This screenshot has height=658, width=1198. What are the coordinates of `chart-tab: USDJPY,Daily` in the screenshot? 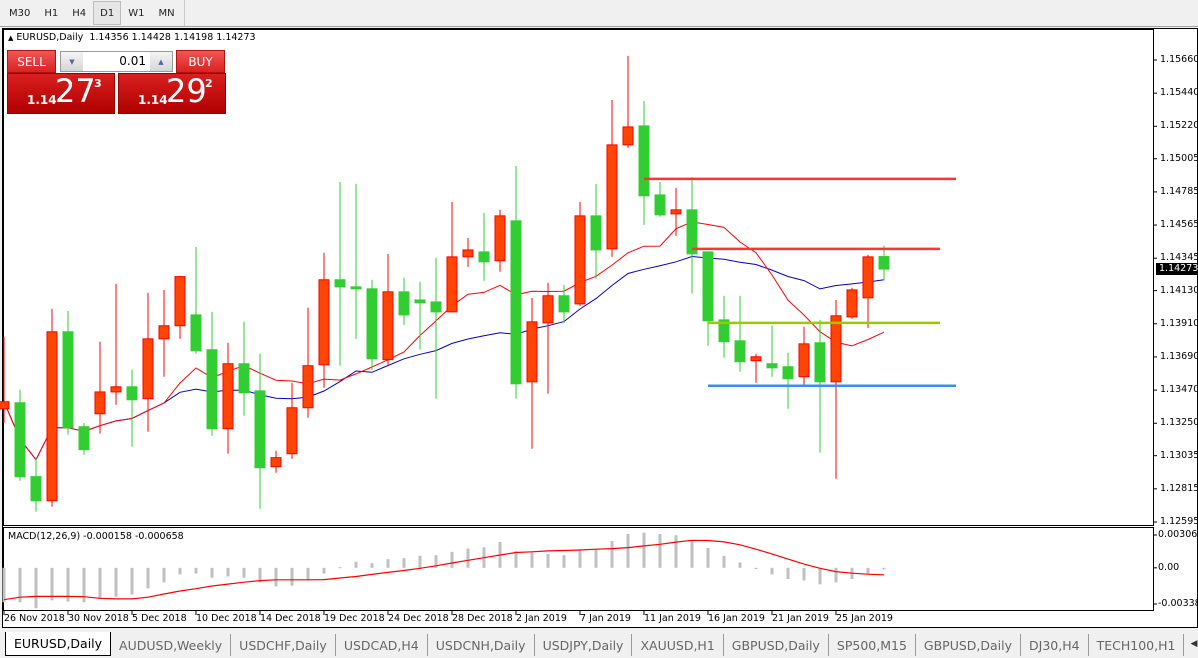 It's located at (584, 645).